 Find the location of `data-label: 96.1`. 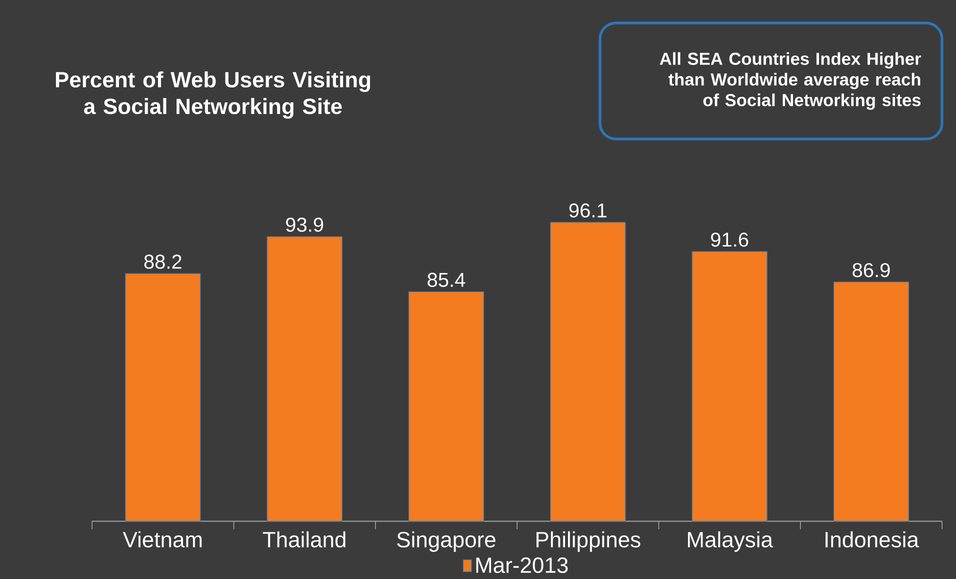

data-label: 96.1 is located at coordinates (587, 210).